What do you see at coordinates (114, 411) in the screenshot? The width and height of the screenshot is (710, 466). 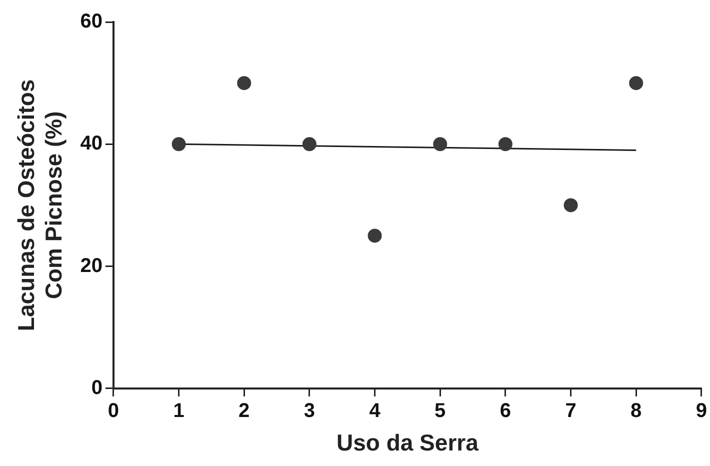 I see `x-tick-label: 0` at bounding box center [114, 411].